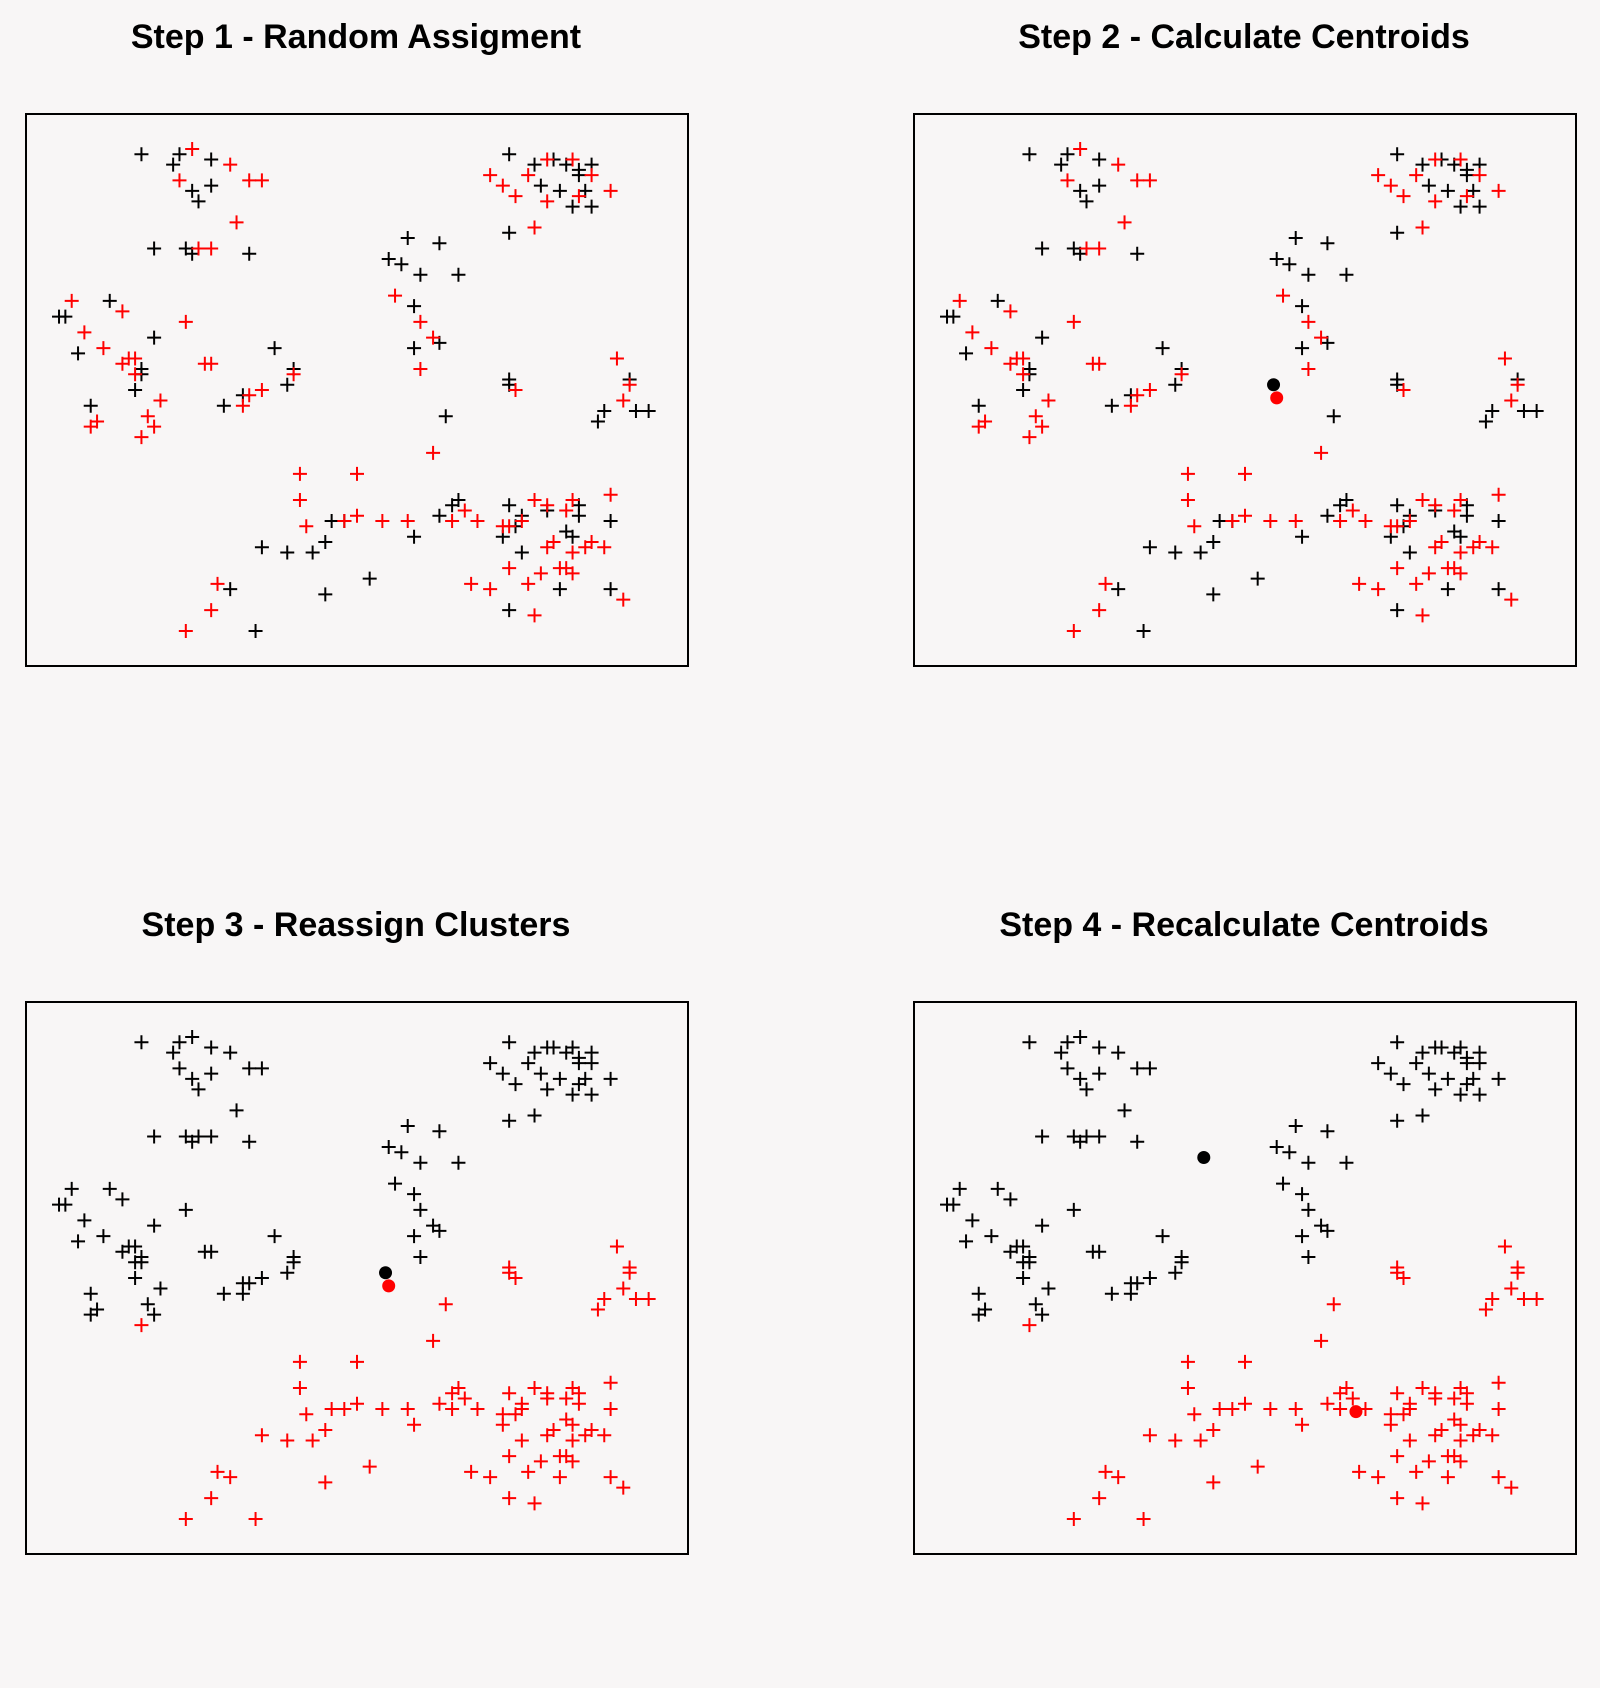  I want to click on centroid-black, so click(1274, 385).